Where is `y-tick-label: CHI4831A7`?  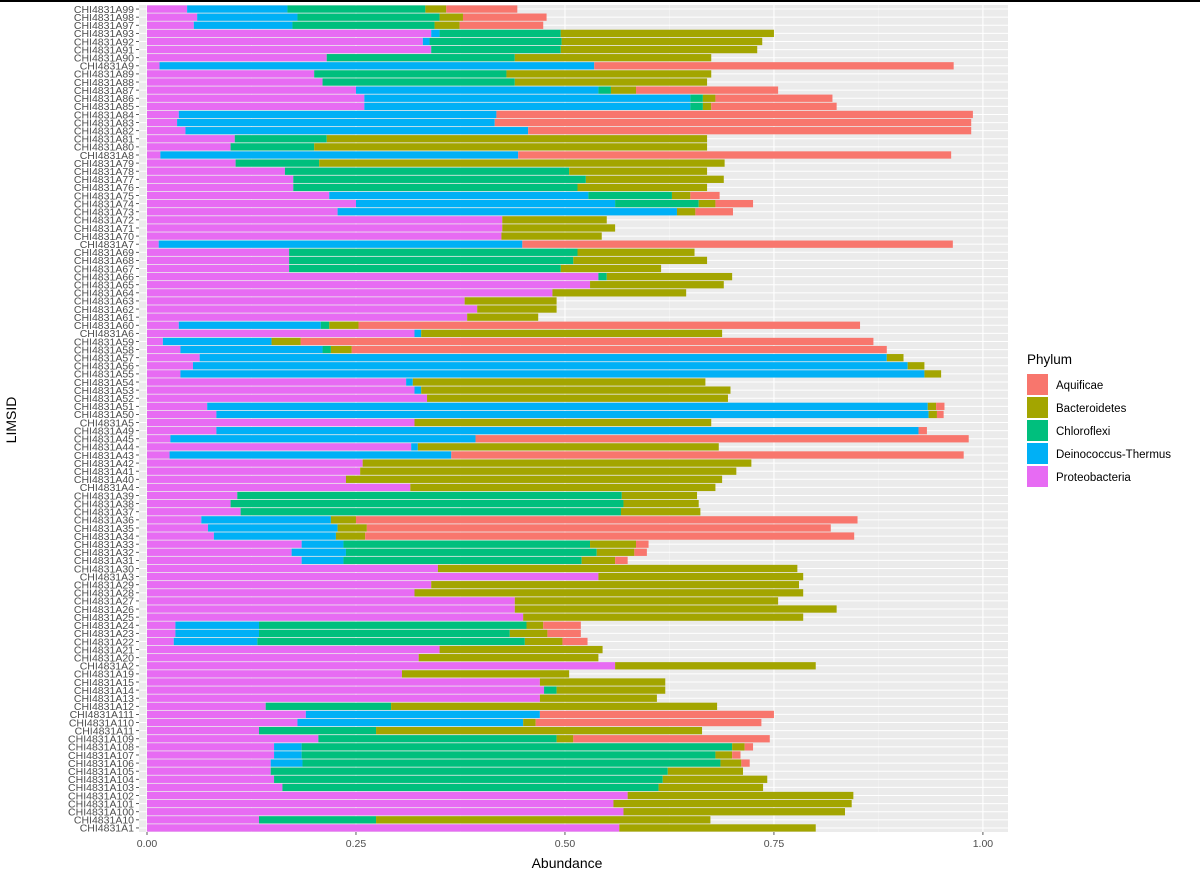 y-tick-label: CHI4831A7 is located at coordinates (107, 245).